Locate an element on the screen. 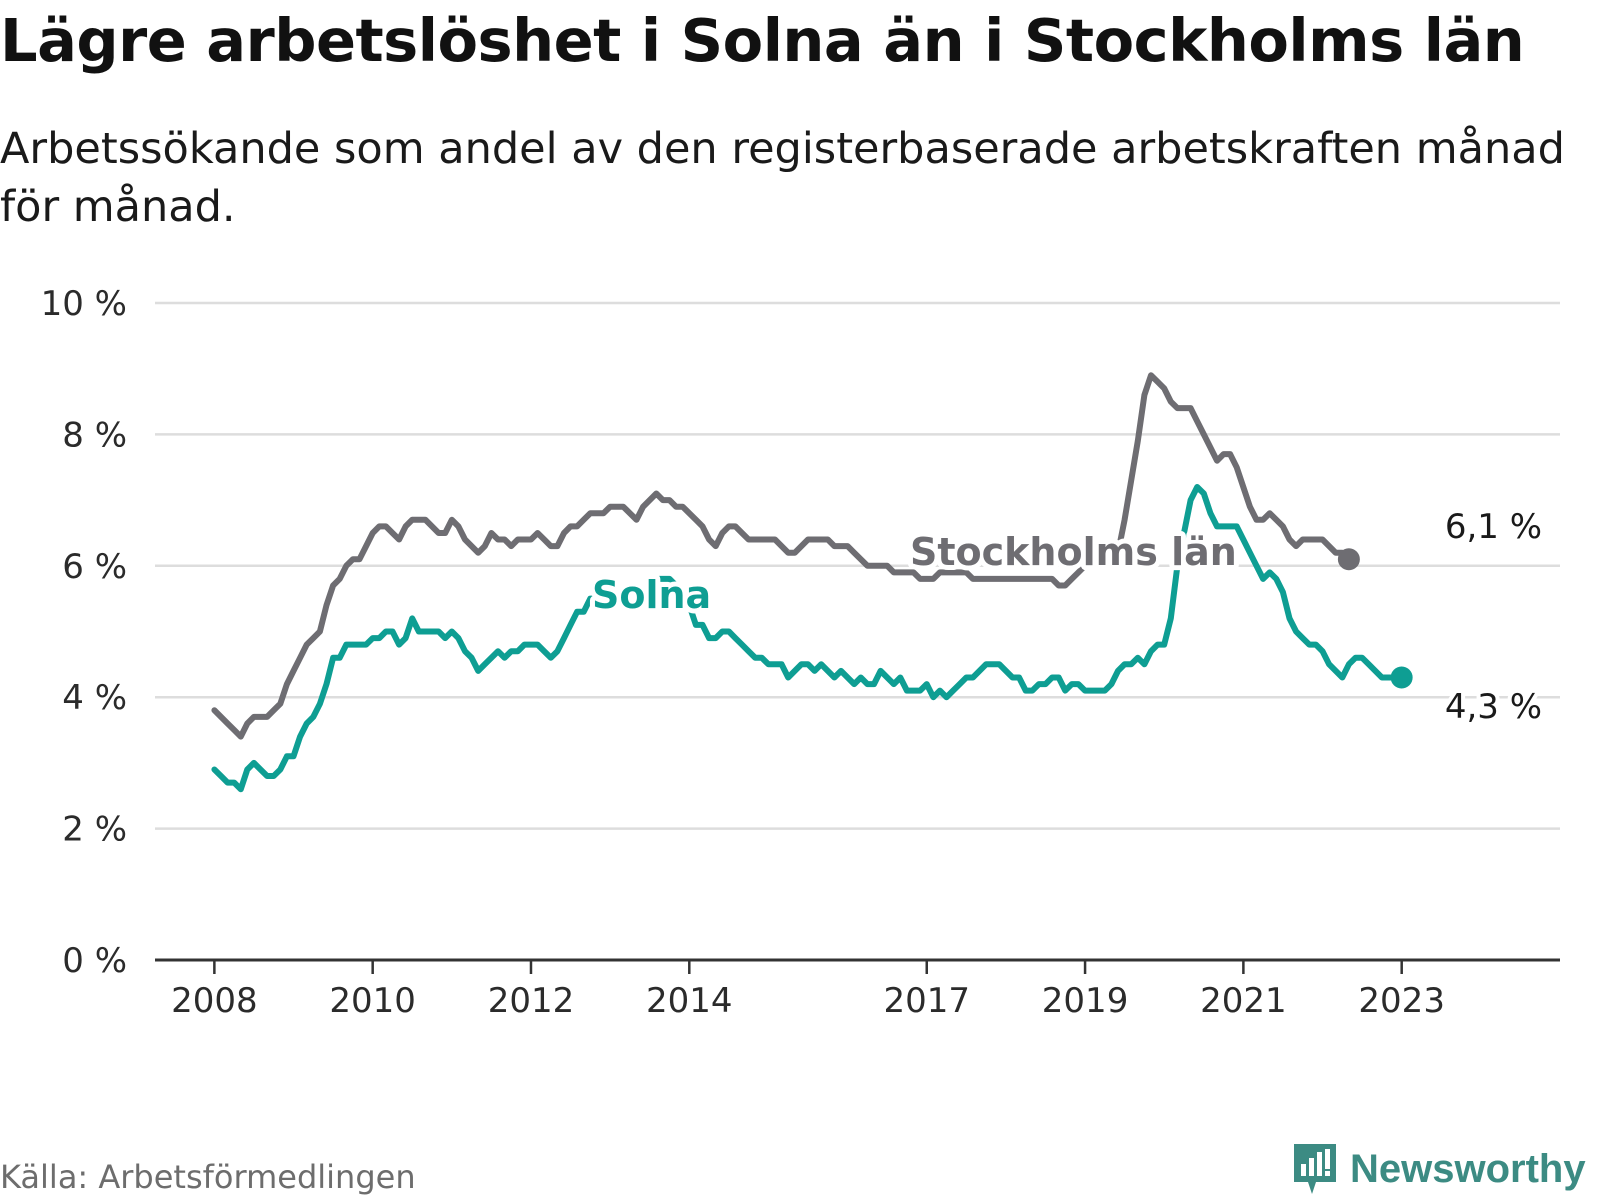 This screenshot has height=1200, width=1600. end-value-solna: 4,3 % is located at coordinates (1493, 707).